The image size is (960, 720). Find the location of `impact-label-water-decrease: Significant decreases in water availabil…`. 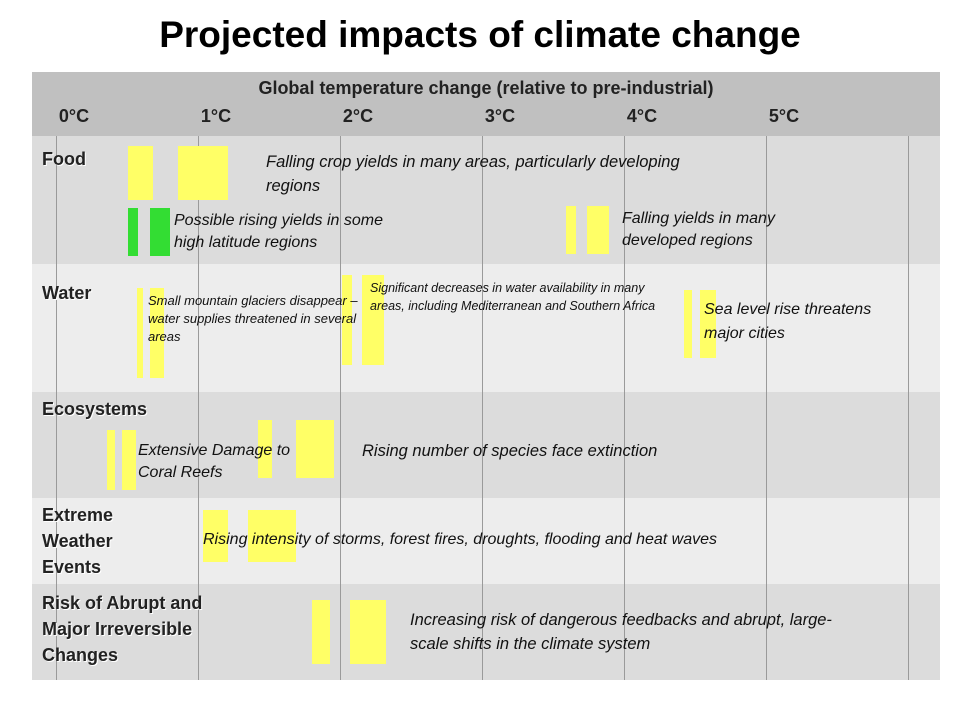

impact-label-water-decrease: Significant decreases in water availabil… is located at coordinates (513, 297).